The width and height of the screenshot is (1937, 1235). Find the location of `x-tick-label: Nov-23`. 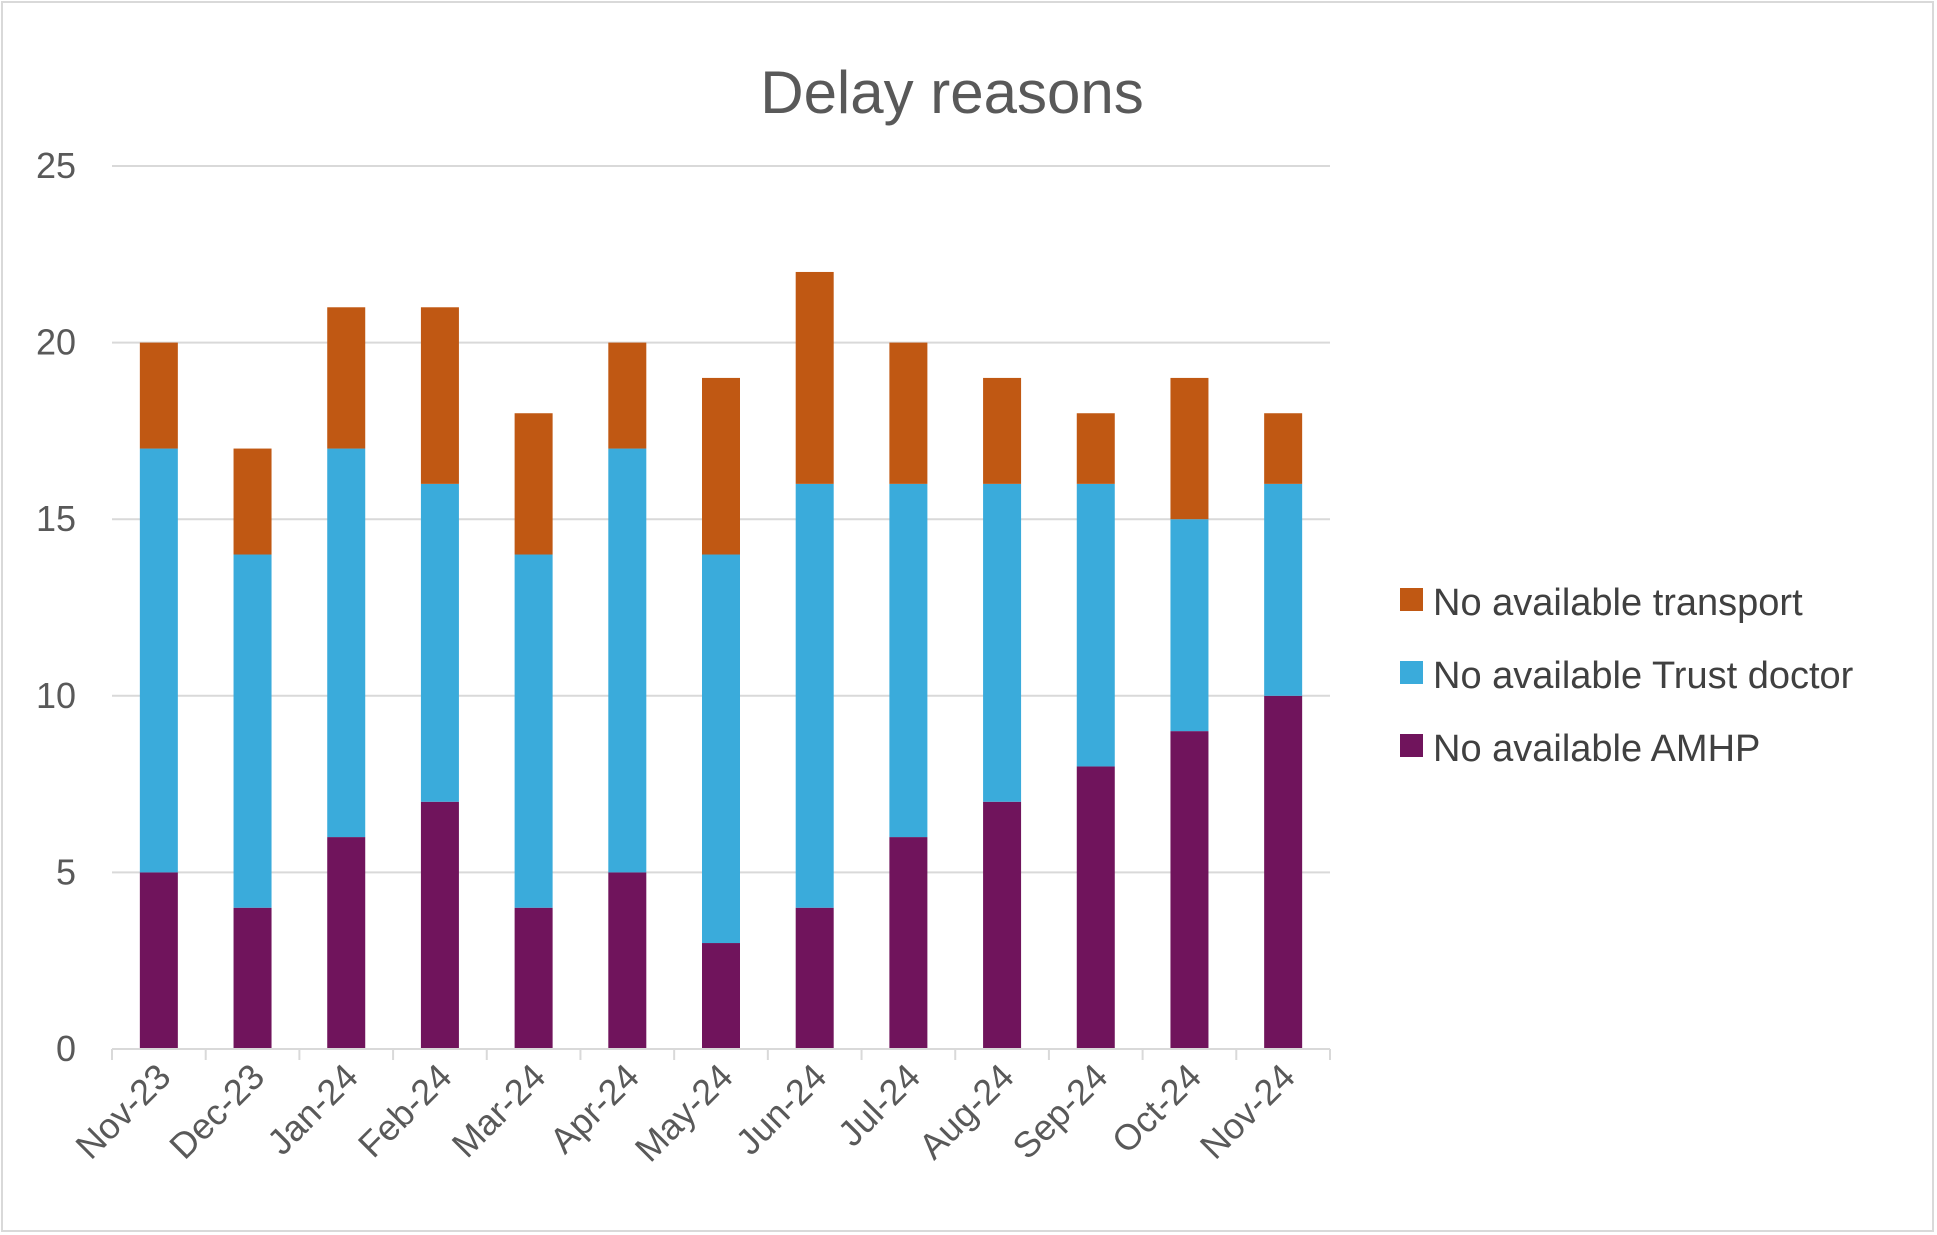

x-tick-label: Nov-23 is located at coordinates (122, 1111).